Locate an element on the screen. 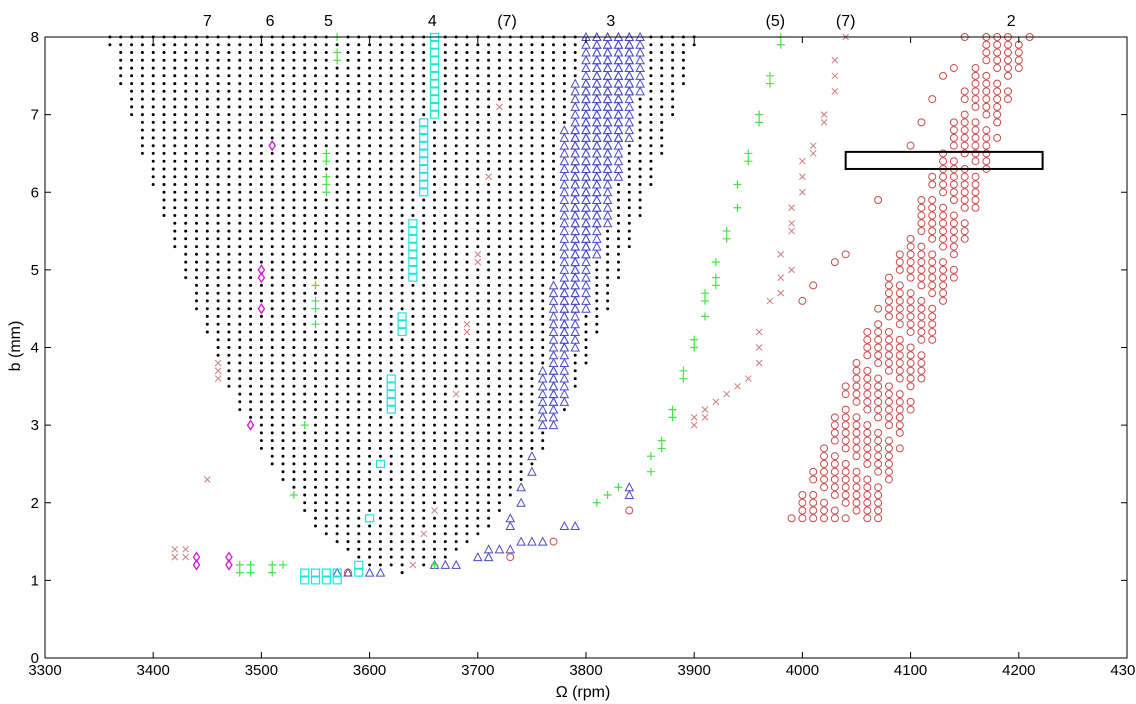 Image resolution: width=1136 pixels, height=704 pixels. x-tick-label: 4100 is located at coordinates (910, 670).